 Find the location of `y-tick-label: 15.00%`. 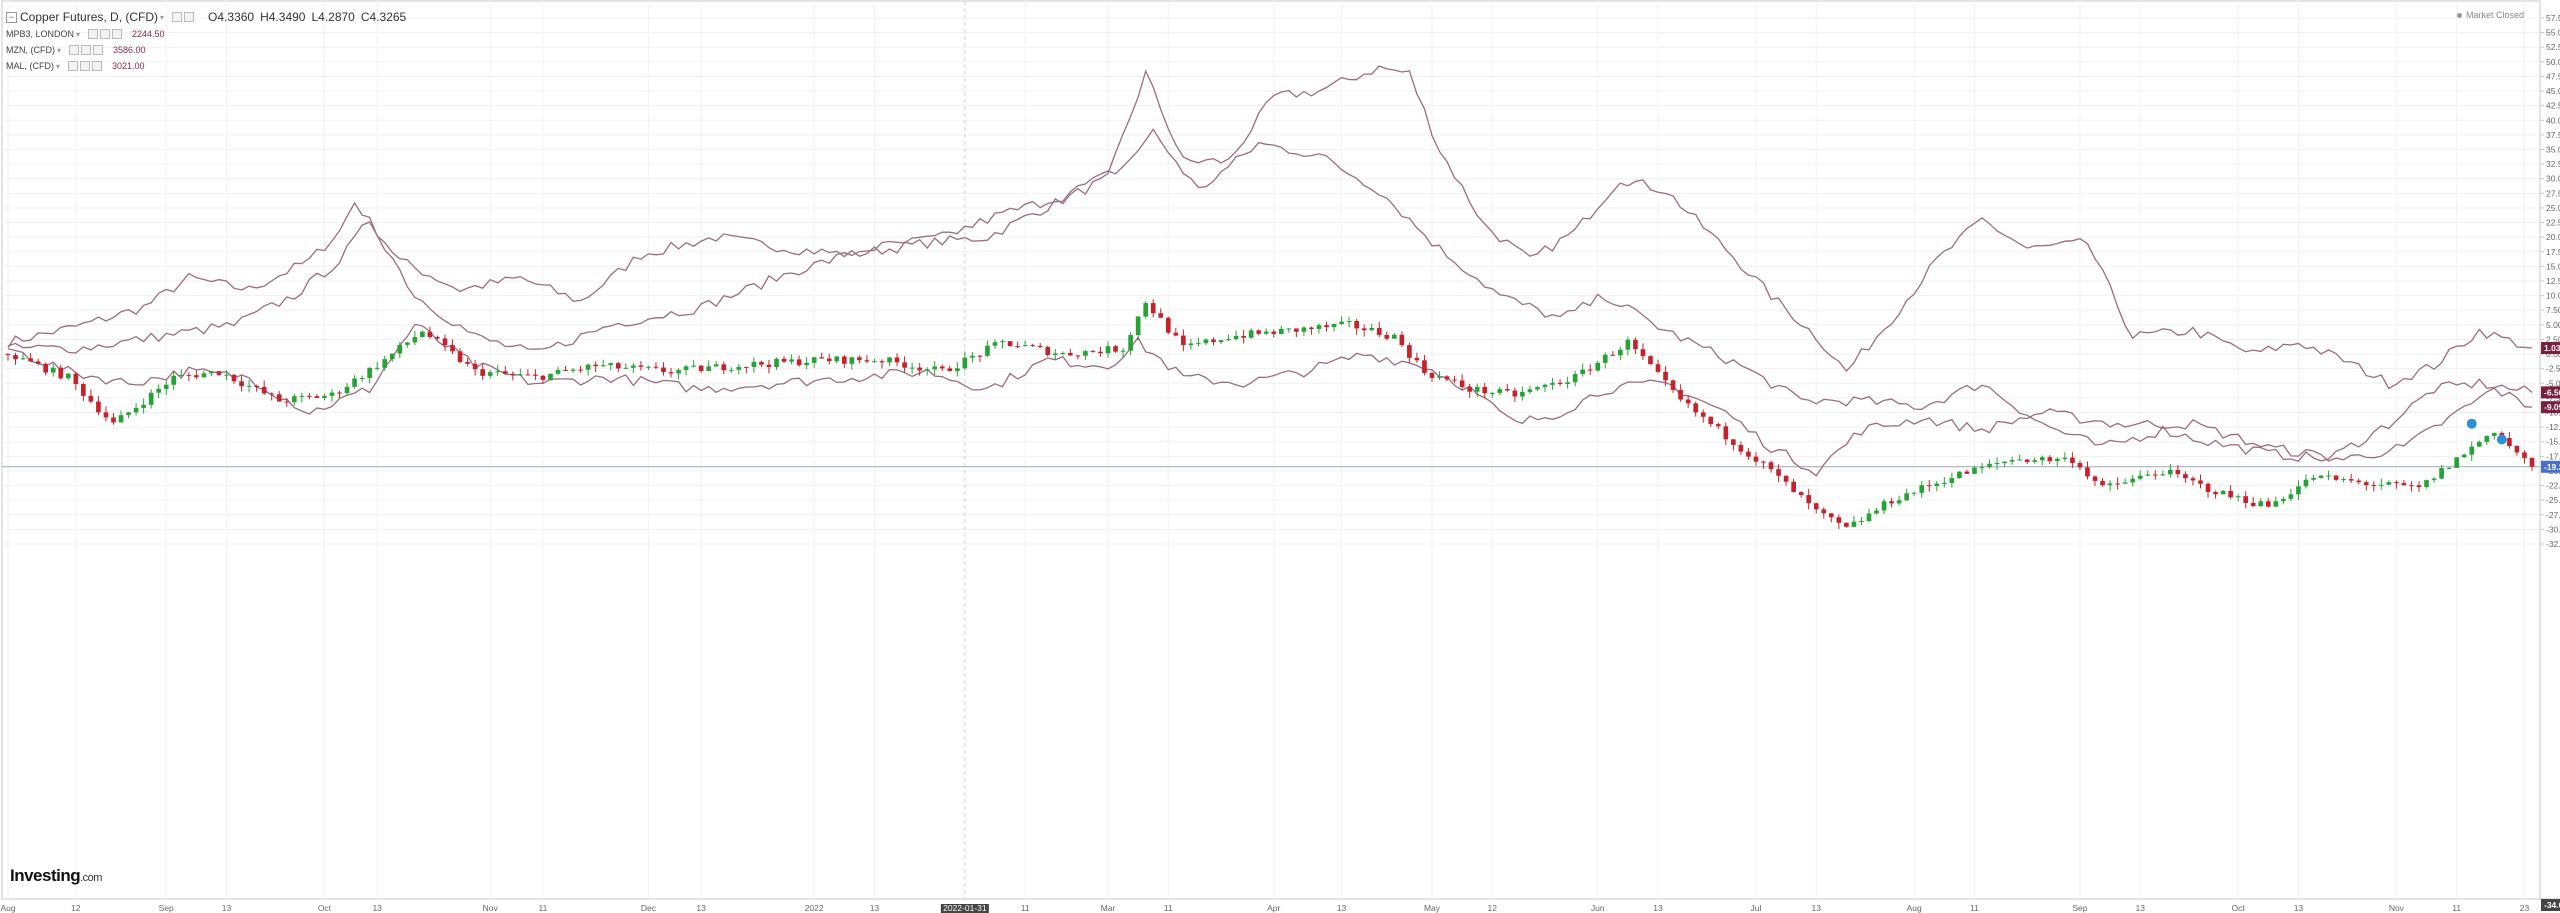

y-tick-label: 15.00% is located at coordinates (2553, 266).